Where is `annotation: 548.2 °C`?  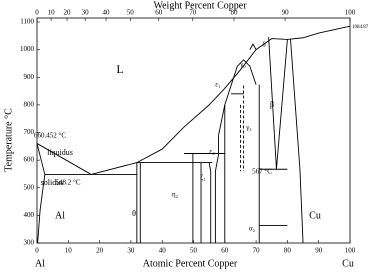
annotation: 548.2 °C is located at coordinates (68, 183).